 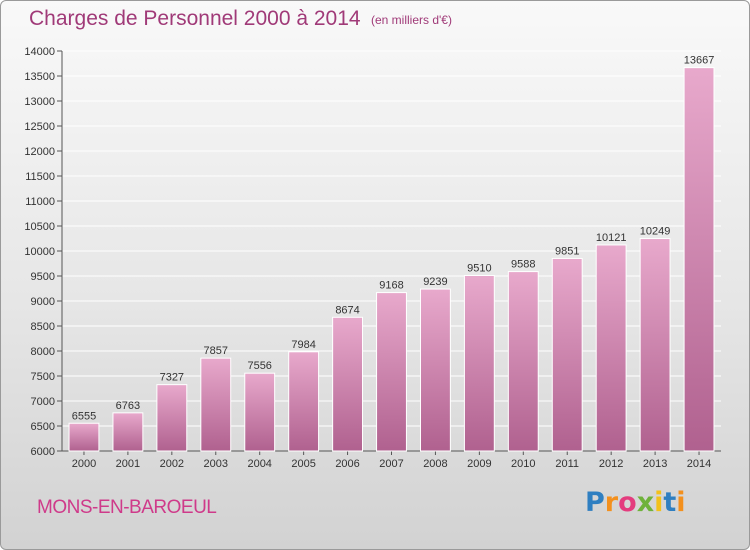 What do you see at coordinates (259, 464) in the screenshot?
I see `x-tick-label-2004: 2004` at bounding box center [259, 464].